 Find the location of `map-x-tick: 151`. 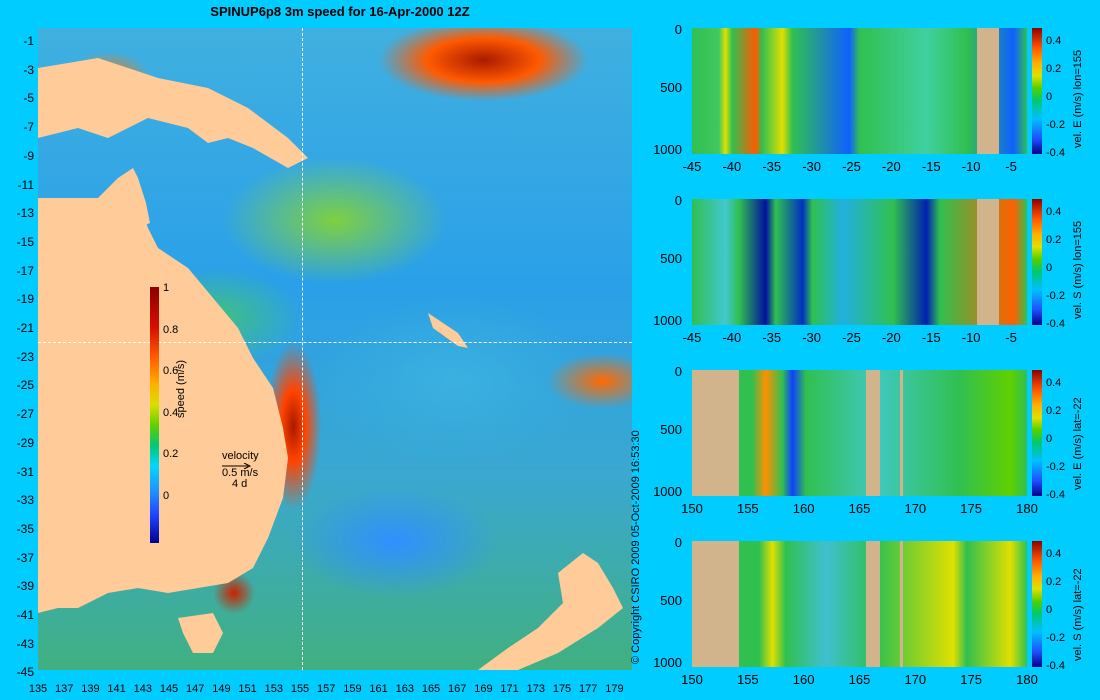

map-x-tick: 151 is located at coordinates (247, 689).